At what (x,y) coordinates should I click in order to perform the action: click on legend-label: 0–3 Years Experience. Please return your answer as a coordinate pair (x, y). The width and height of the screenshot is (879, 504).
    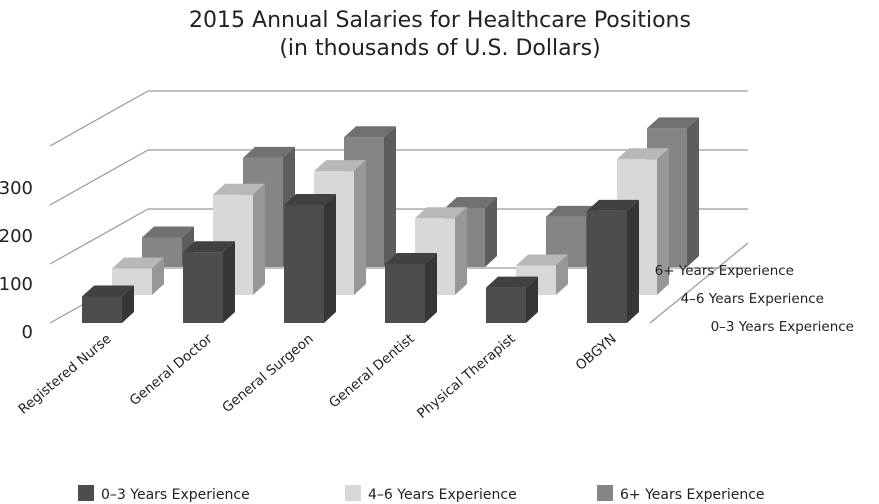
    Looking at the image, I should click on (175, 495).